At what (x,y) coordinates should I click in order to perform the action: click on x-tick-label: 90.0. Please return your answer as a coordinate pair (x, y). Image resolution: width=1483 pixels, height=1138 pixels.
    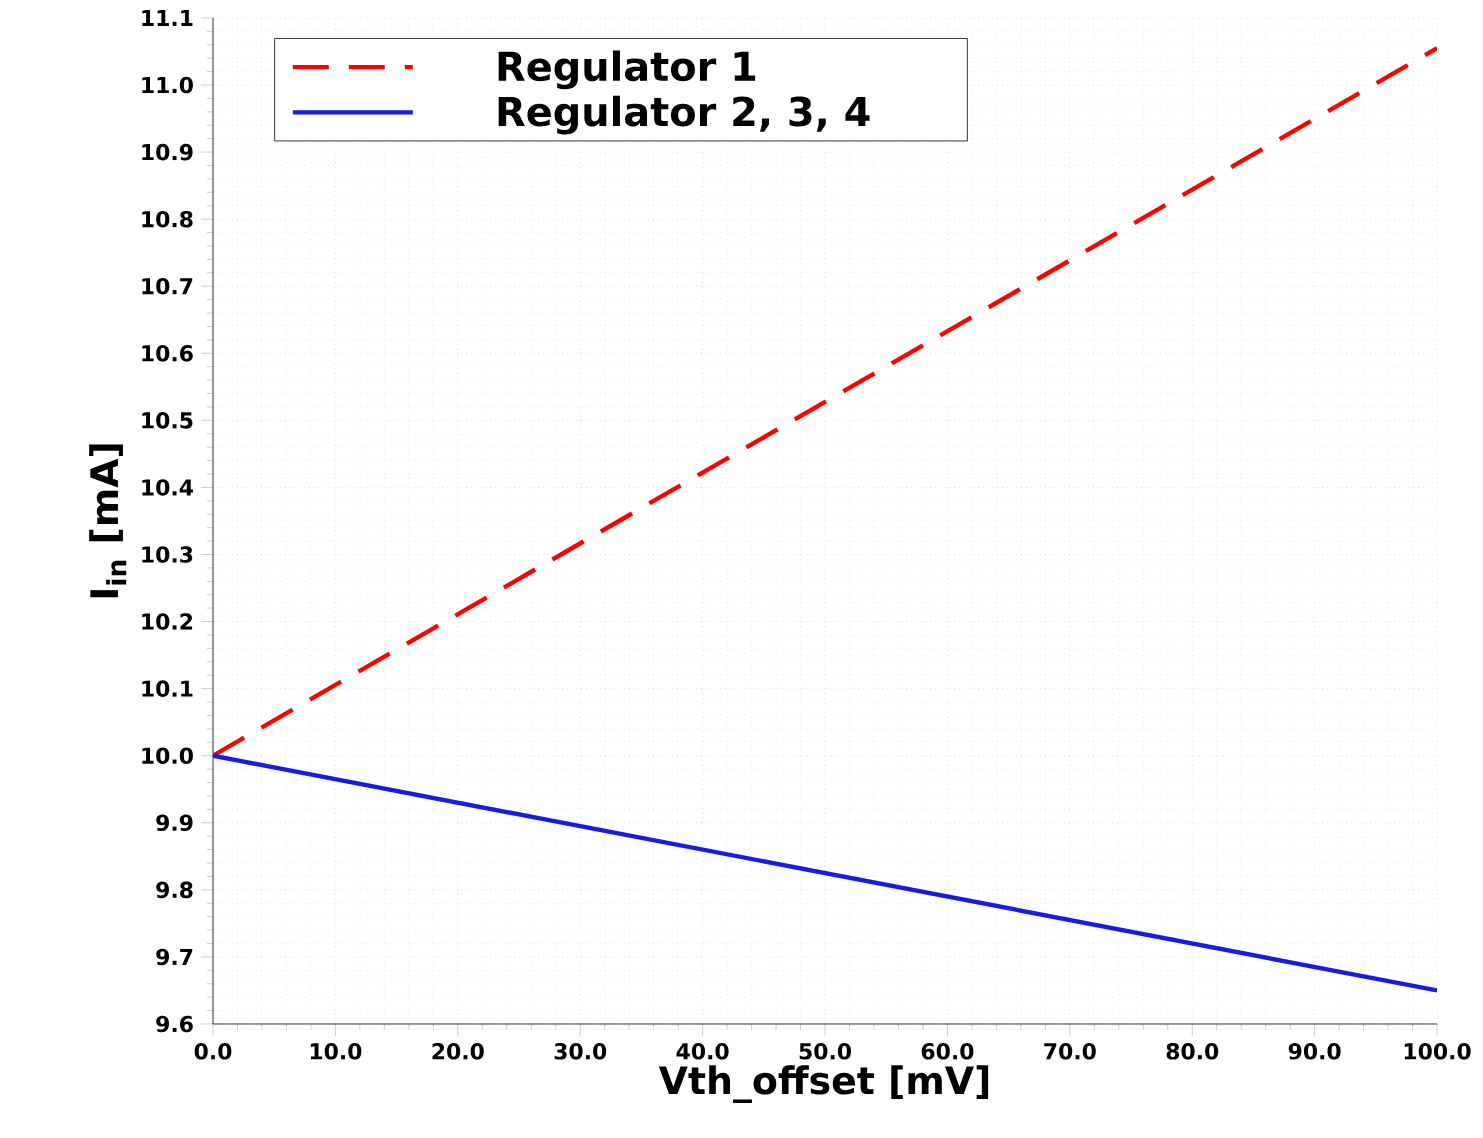
    Looking at the image, I should click on (1314, 1051).